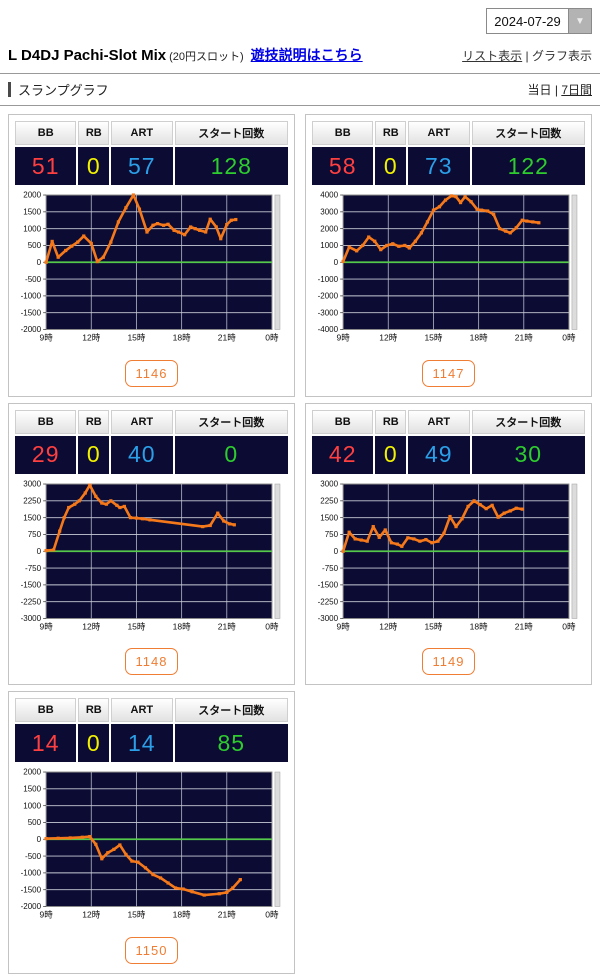 The width and height of the screenshot is (600, 980). I want to click on machine-number-badge: 1148, so click(151, 662).